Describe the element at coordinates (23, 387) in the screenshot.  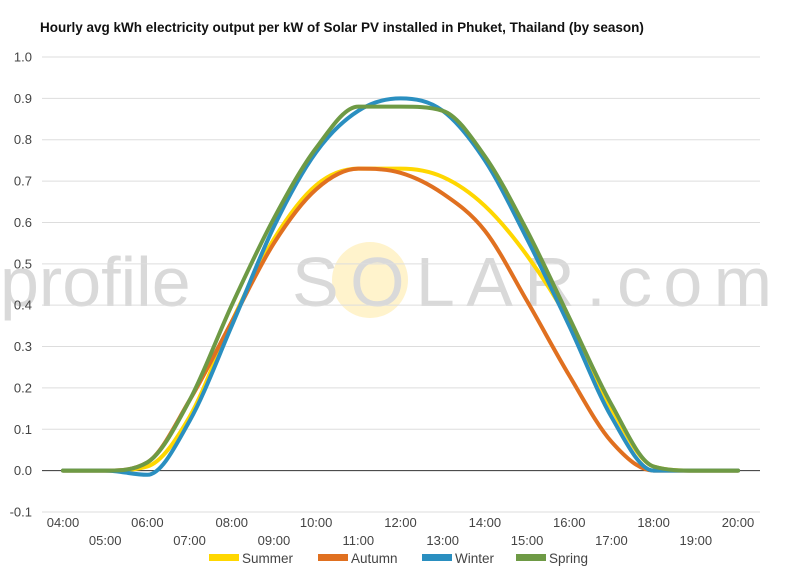
I see `y-tick-label: 0.2` at that location.